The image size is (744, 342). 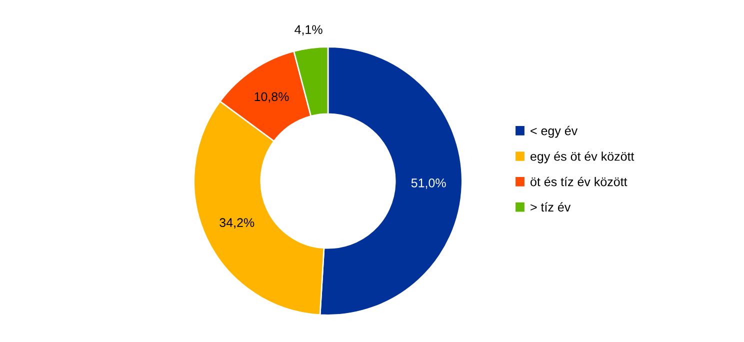 I want to click on data-label: 51,0%, so click(x=428, y=183).